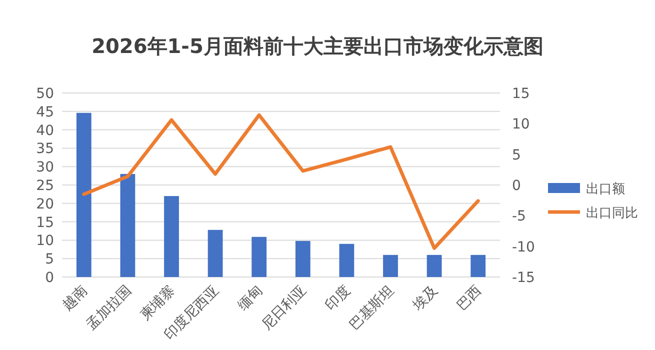  Describe the element at coordinates (45, 204) in the screenshot. I see `y-tick-label: 20` at that location.